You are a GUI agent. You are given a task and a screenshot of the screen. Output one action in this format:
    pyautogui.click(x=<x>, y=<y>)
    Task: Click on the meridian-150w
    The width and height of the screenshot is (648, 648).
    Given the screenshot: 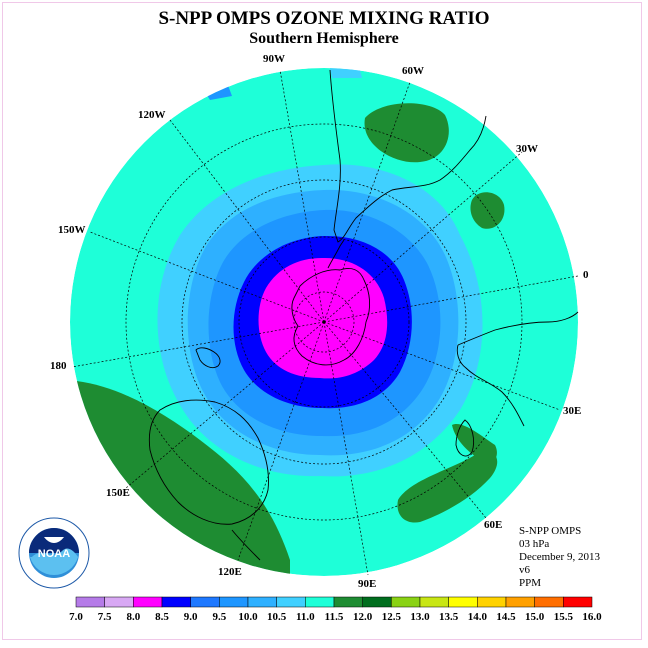 What is the action you would take?
    pyautogui.click(x=207, y=277)
    